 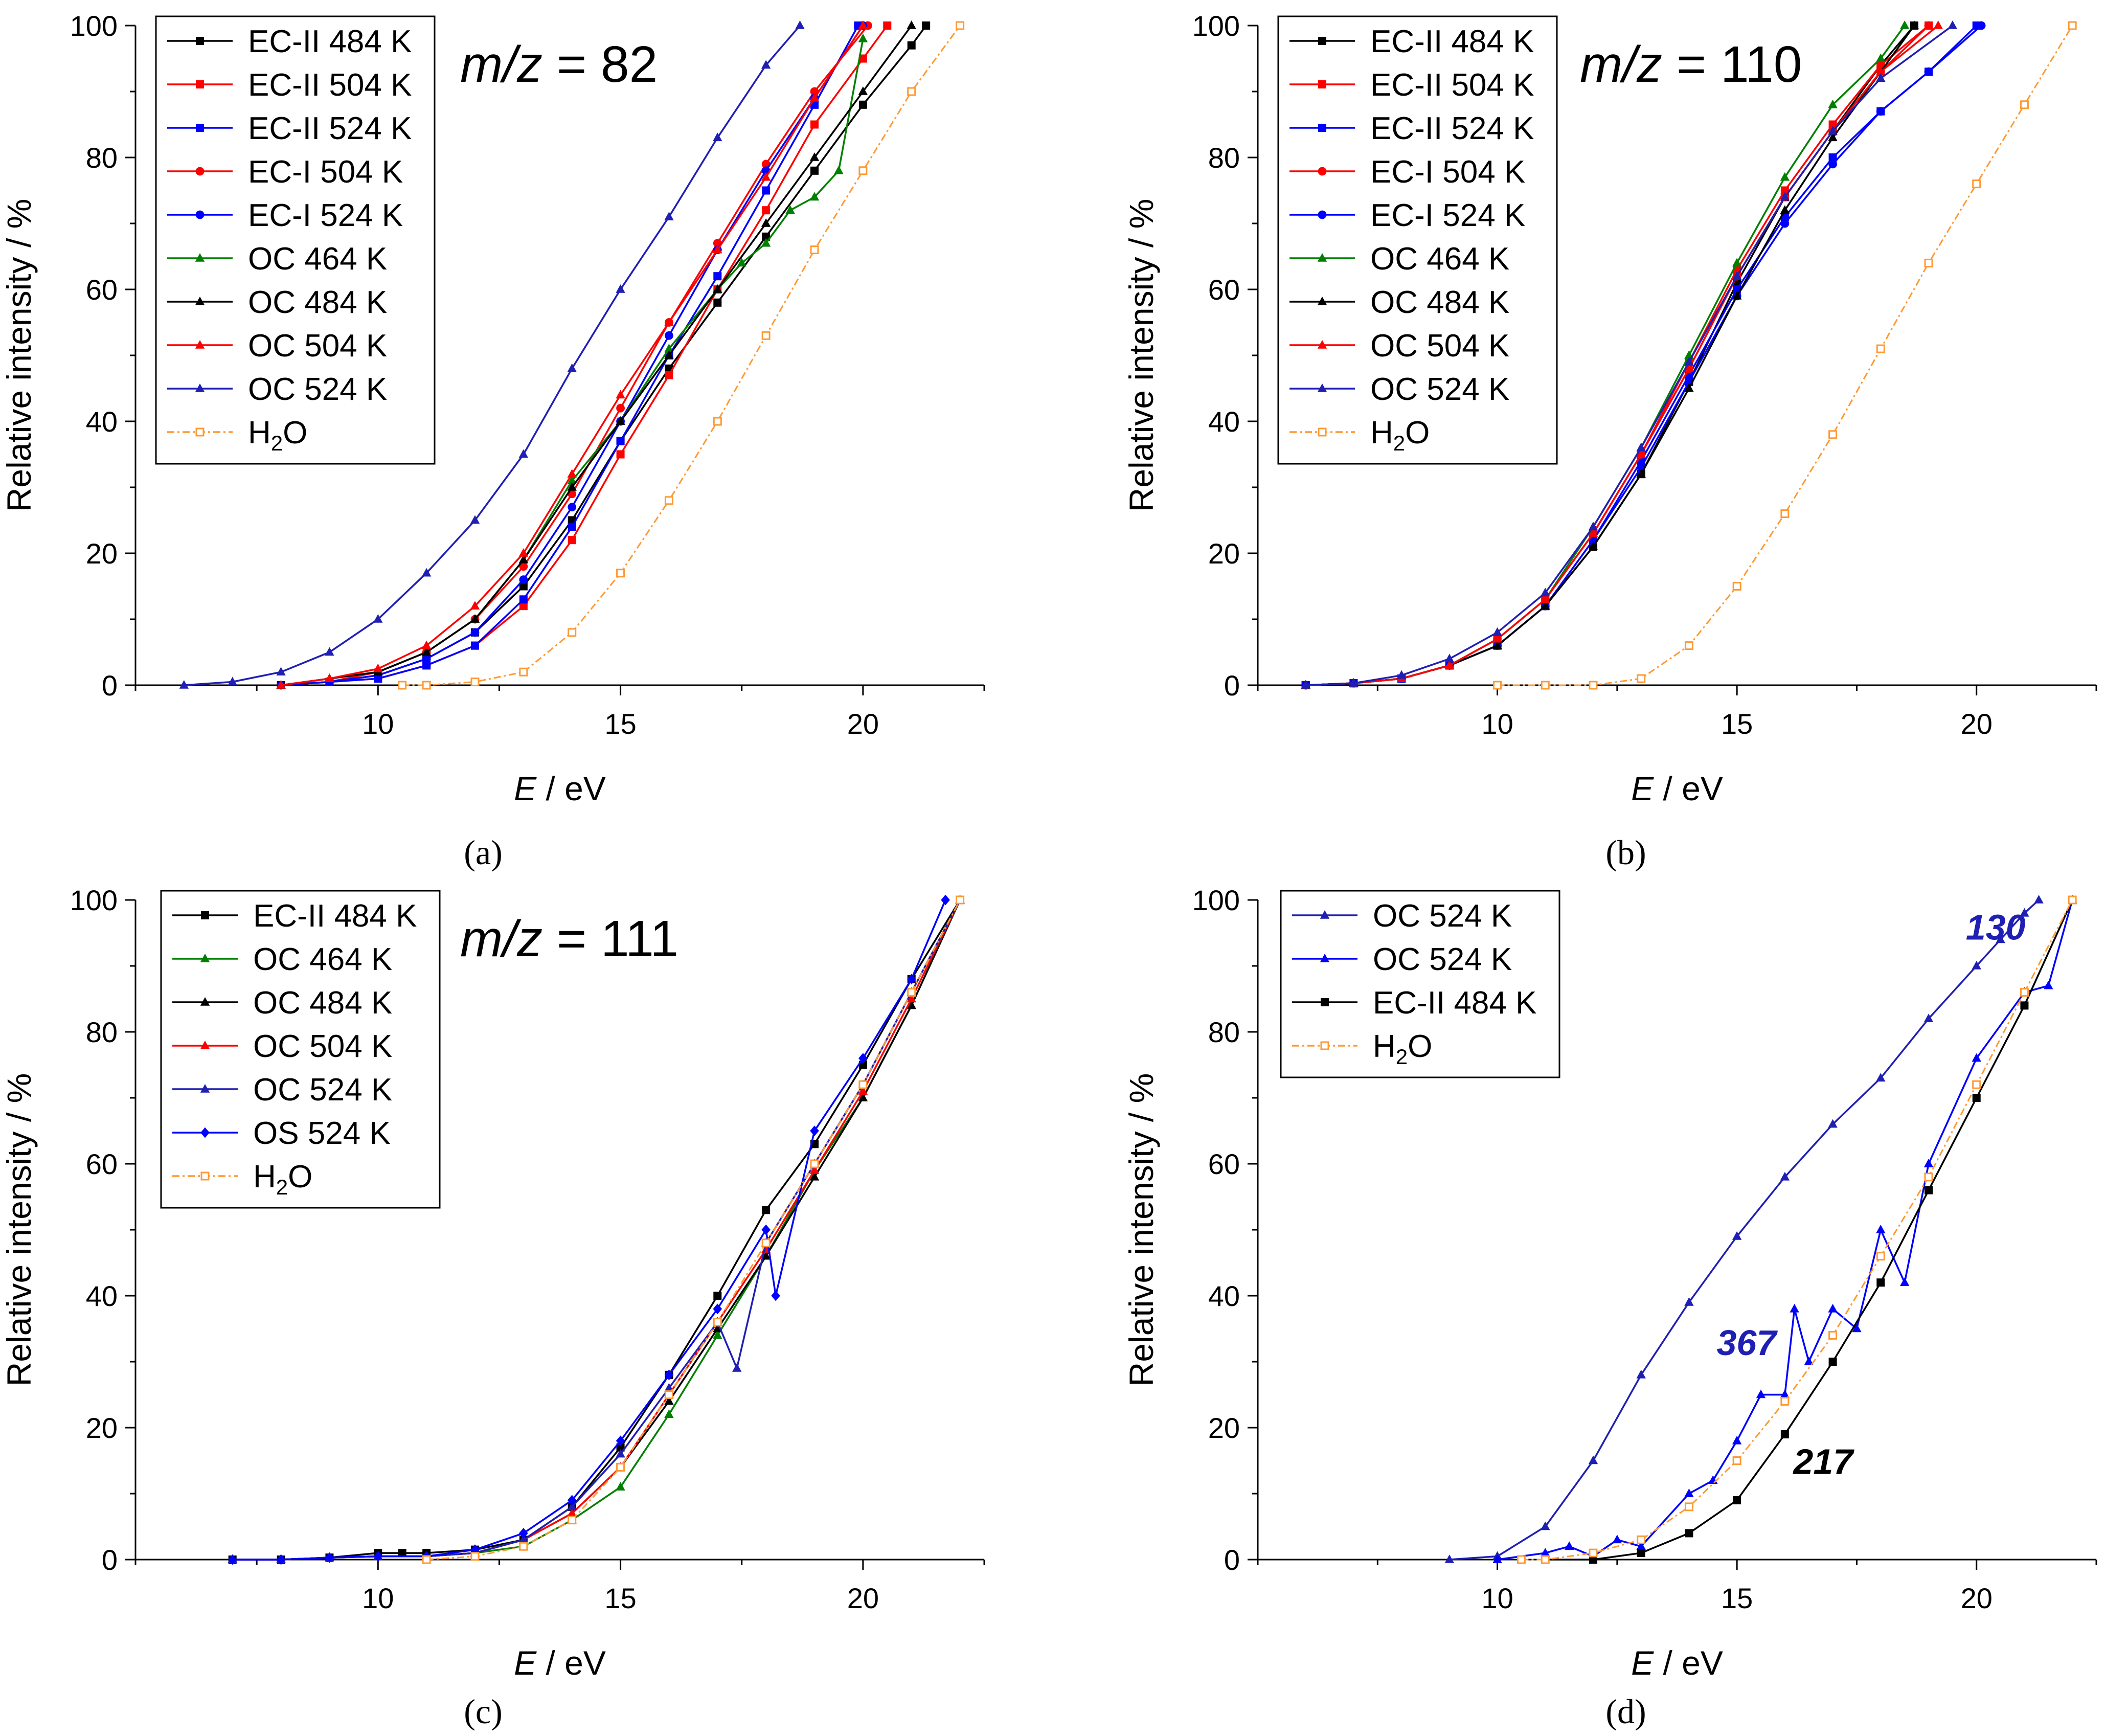 I want to click on chart-title-symbol: m/z, so click(x=501, y=64).